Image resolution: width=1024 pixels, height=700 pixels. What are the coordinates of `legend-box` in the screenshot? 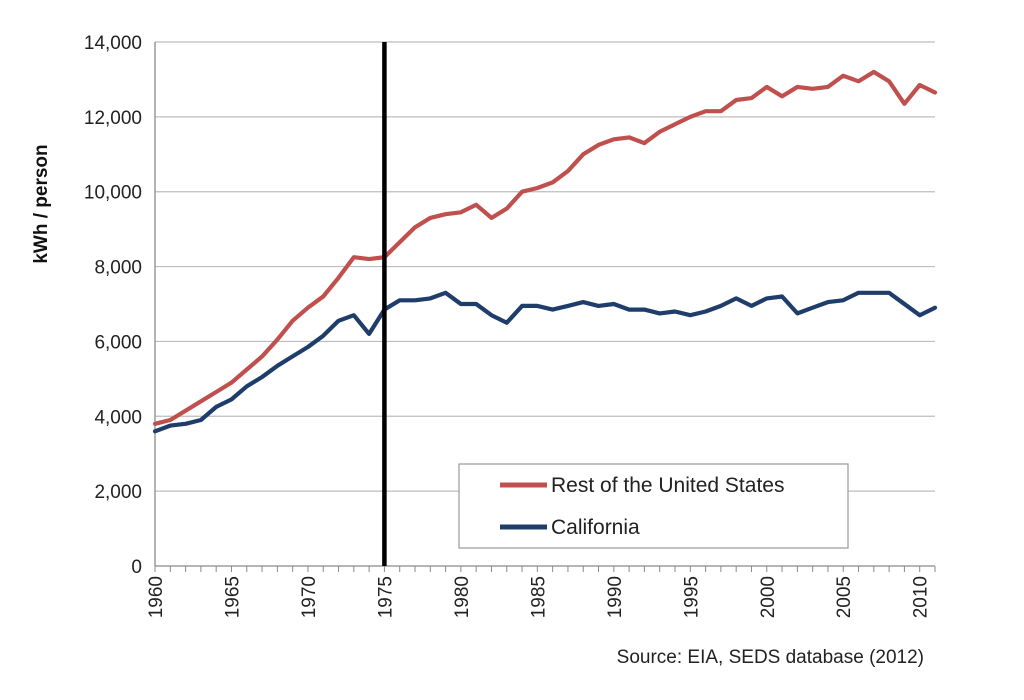 It's located at (653, 506).